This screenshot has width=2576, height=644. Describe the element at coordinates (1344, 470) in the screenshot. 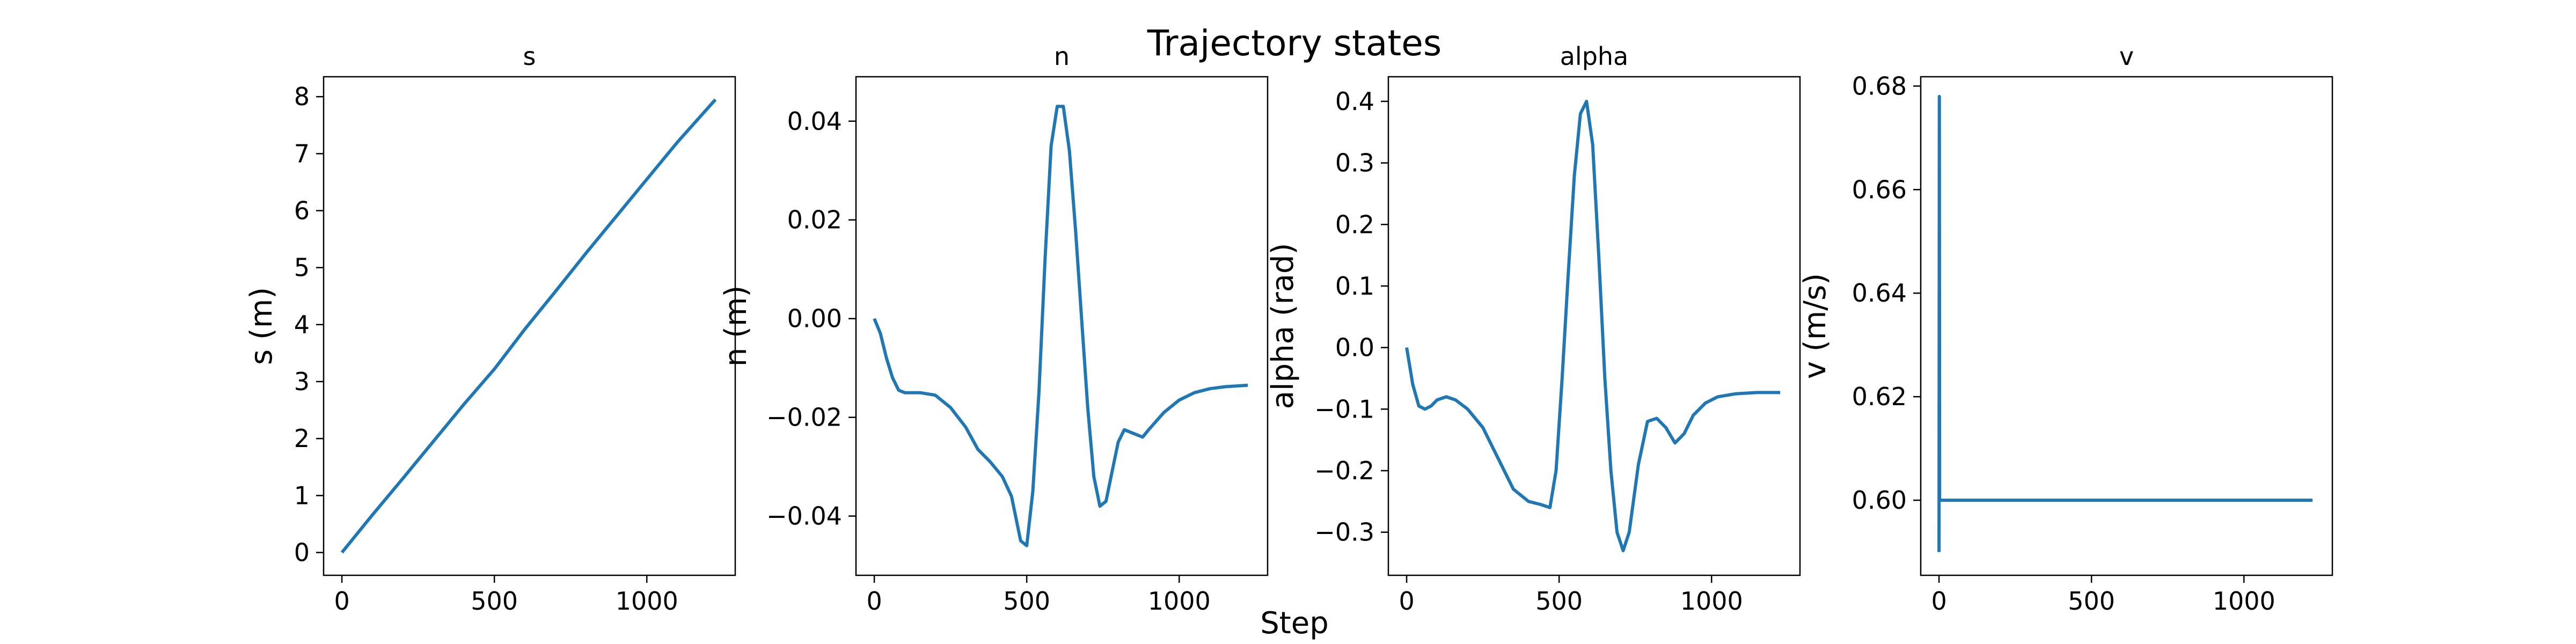

I see `y-tick-label: −0.2` at that location.